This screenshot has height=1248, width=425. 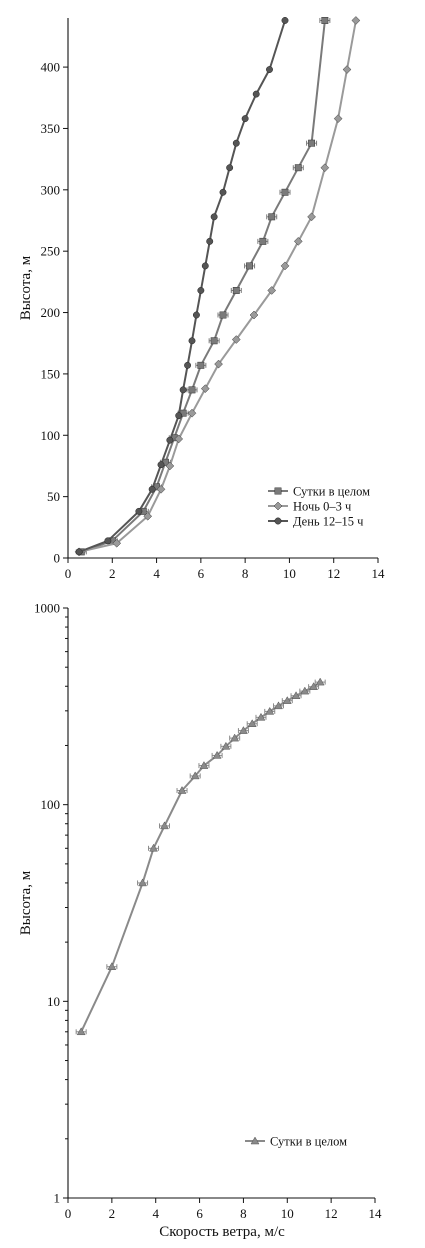 What do you see at coordinates (322, 507) in the screenshot?
I see `top-legend-label-1: Ночь 0–3 ч` at bounding box center [322, 507].